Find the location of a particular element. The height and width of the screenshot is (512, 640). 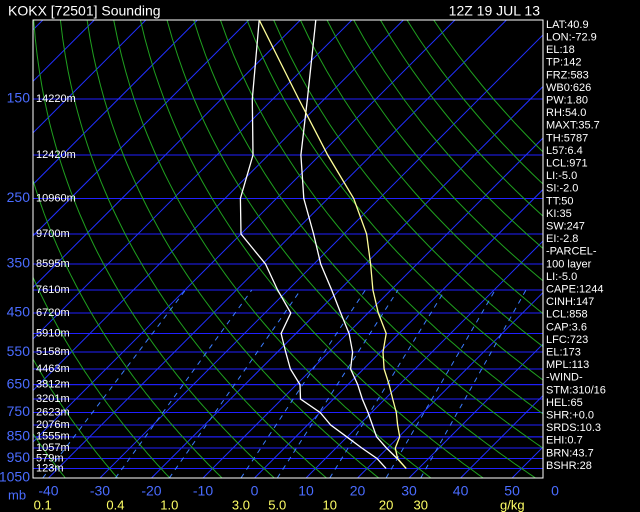

stat-line: EI:-2.8 is located at coordinates (562, 239).